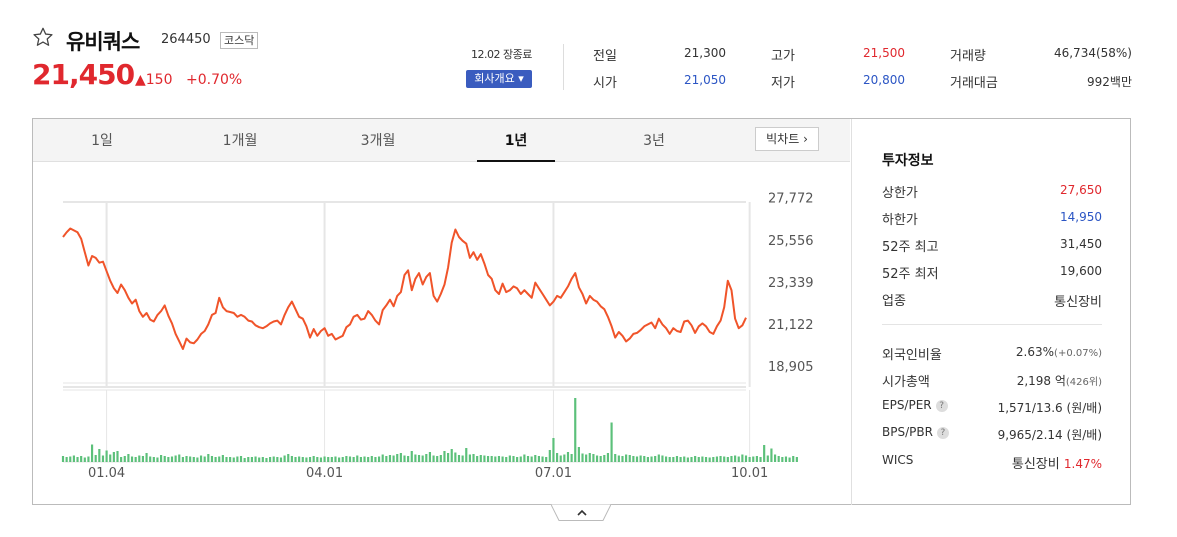 Image resolution: width=1177 pixels, height=537 pixels. I want to click on foreign-ratio-change: (+0.07%), so click(1078, 353).